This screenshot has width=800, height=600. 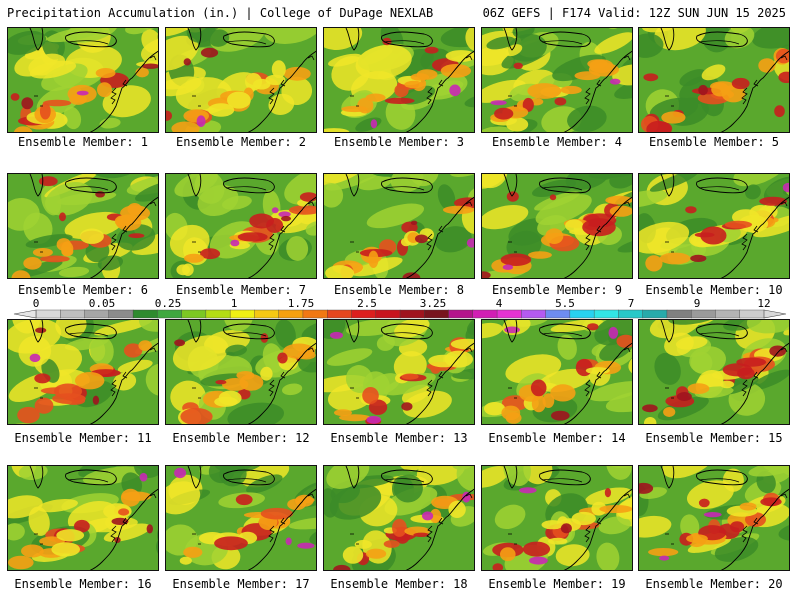 I want to click on colorbar-label: 0, so click(x=36, y=303).